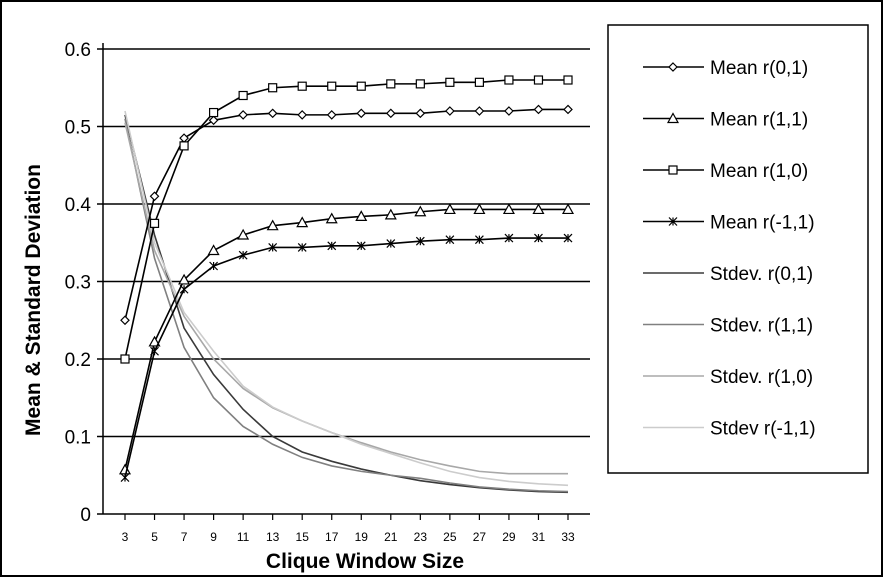  Describe the element at coordinates (729, 223) in the screenshot. I see `legend-item: Mean r(-1,1)` at that location.